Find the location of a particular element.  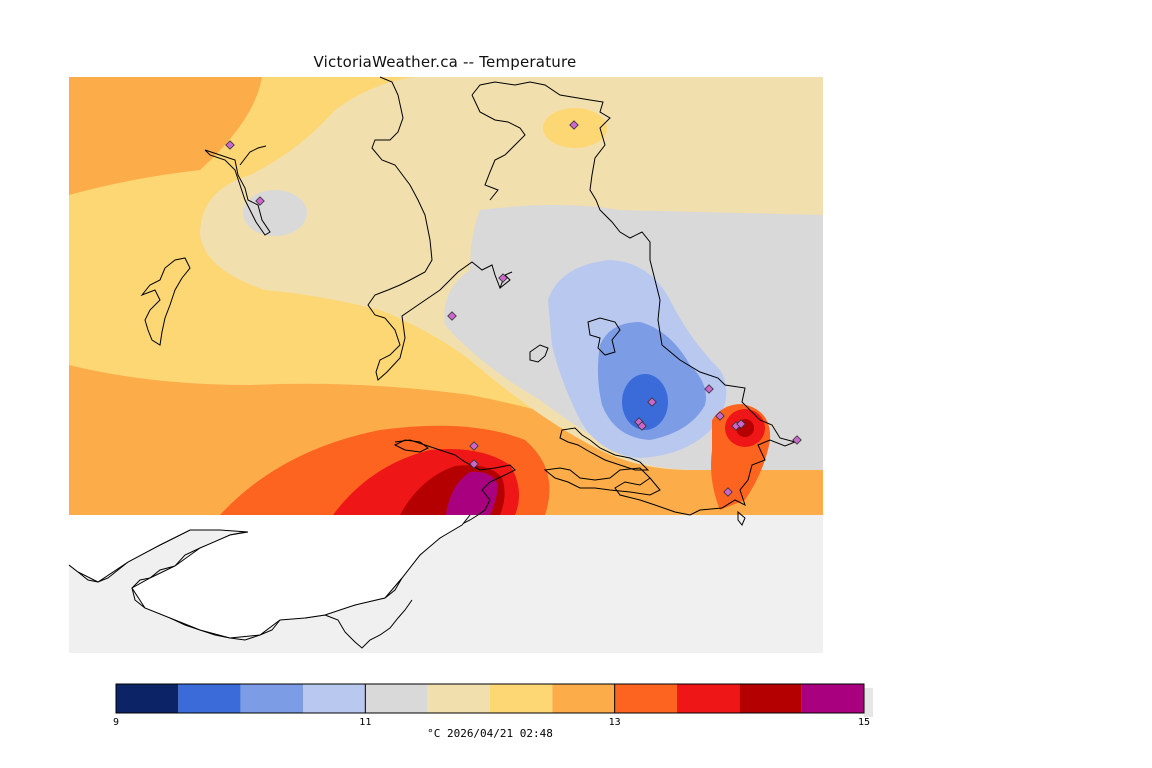

legend-bins is located at coordinates (494, 700).